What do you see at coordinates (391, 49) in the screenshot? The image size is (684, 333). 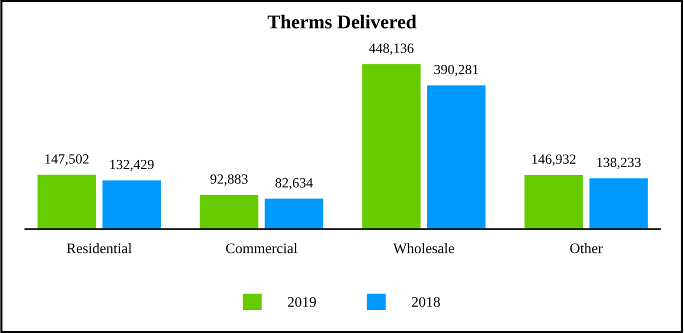 I see `data-label: 448,136` at bounding box center [391, 49].